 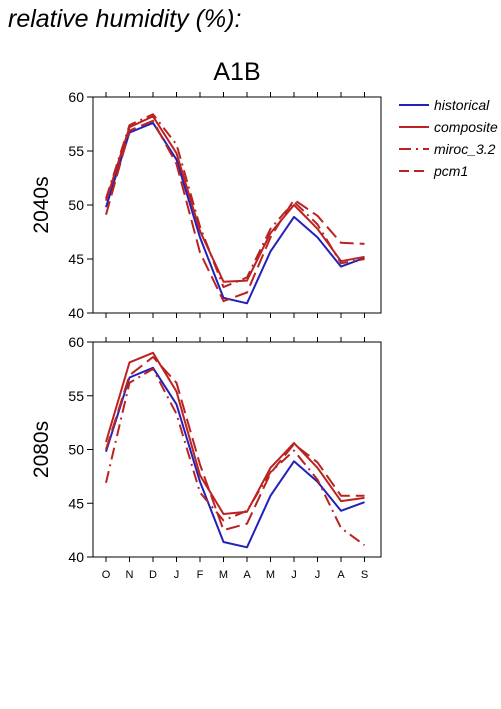 What do you see at coordinates (200, 575) in the screenshot?
I see `x-tick-label: F` at bounding box center [200, 575].